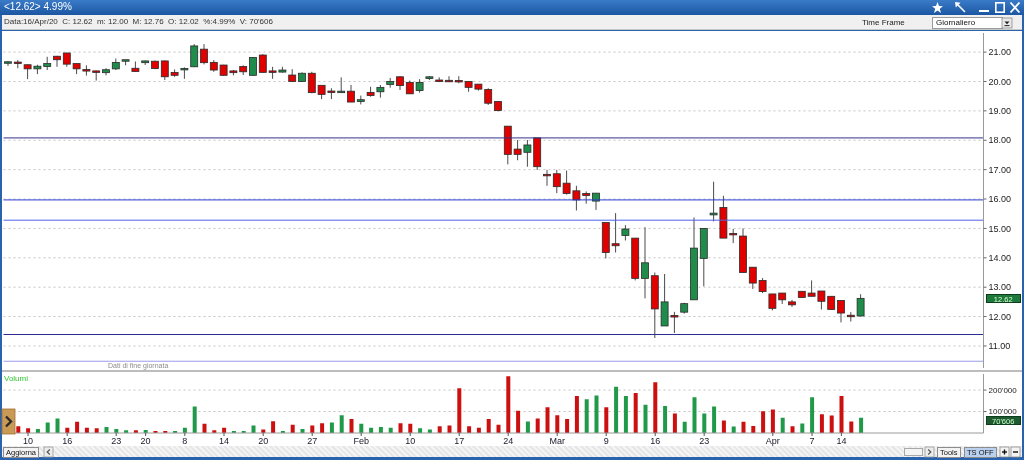 Image resolution: width=1024 pixels, height=460 pixels. I want to click on y-tick-label: 11.00, so click(999, 346).